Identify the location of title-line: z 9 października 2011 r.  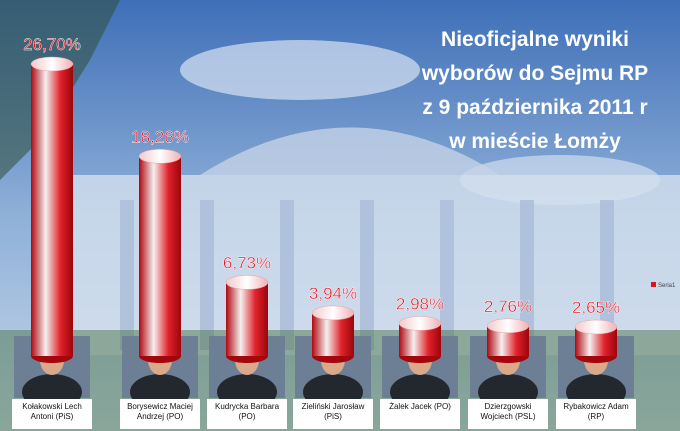
(534, 107).